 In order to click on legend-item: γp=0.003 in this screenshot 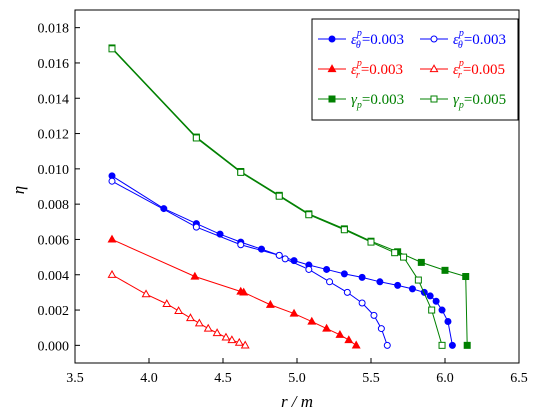, I will do `click(361, 101)`.